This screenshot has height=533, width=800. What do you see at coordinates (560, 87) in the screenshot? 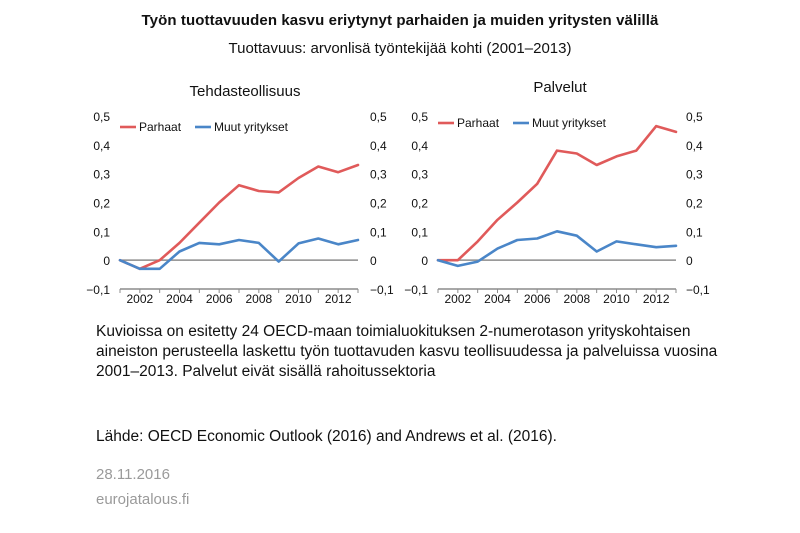
I see `panel-title-2: Palvelut` at bounding box center [560, 87].